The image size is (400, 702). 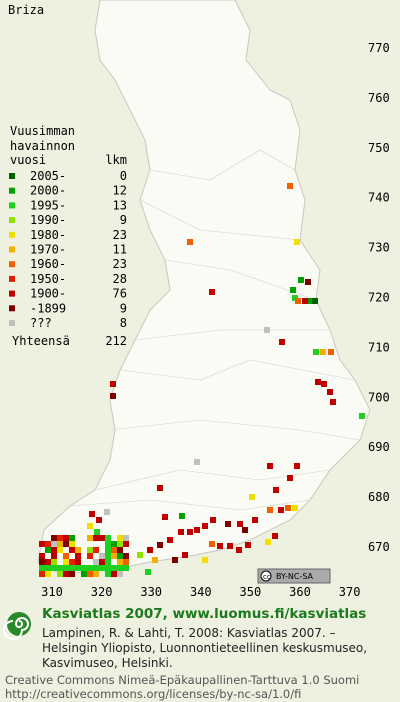 What do you see at coordinates (300, 592) in the screenshot?
I see `x-coordinate-label: 360` at bounding box center [300, 592].